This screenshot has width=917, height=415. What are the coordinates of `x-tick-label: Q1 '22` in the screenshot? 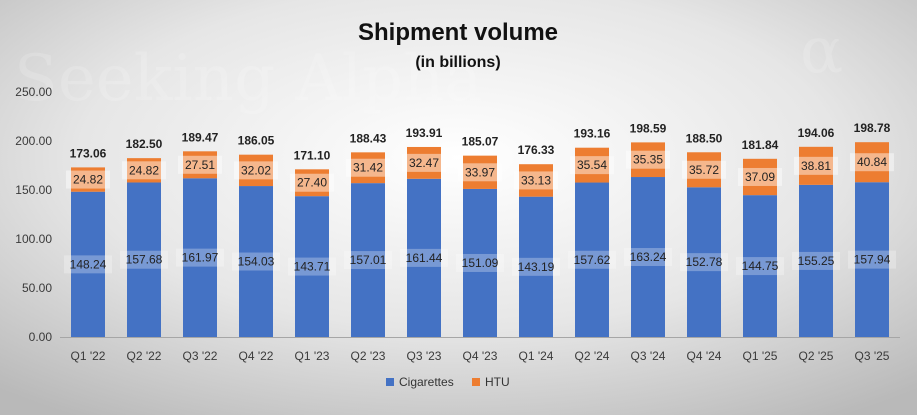 It's located at (88, 356).